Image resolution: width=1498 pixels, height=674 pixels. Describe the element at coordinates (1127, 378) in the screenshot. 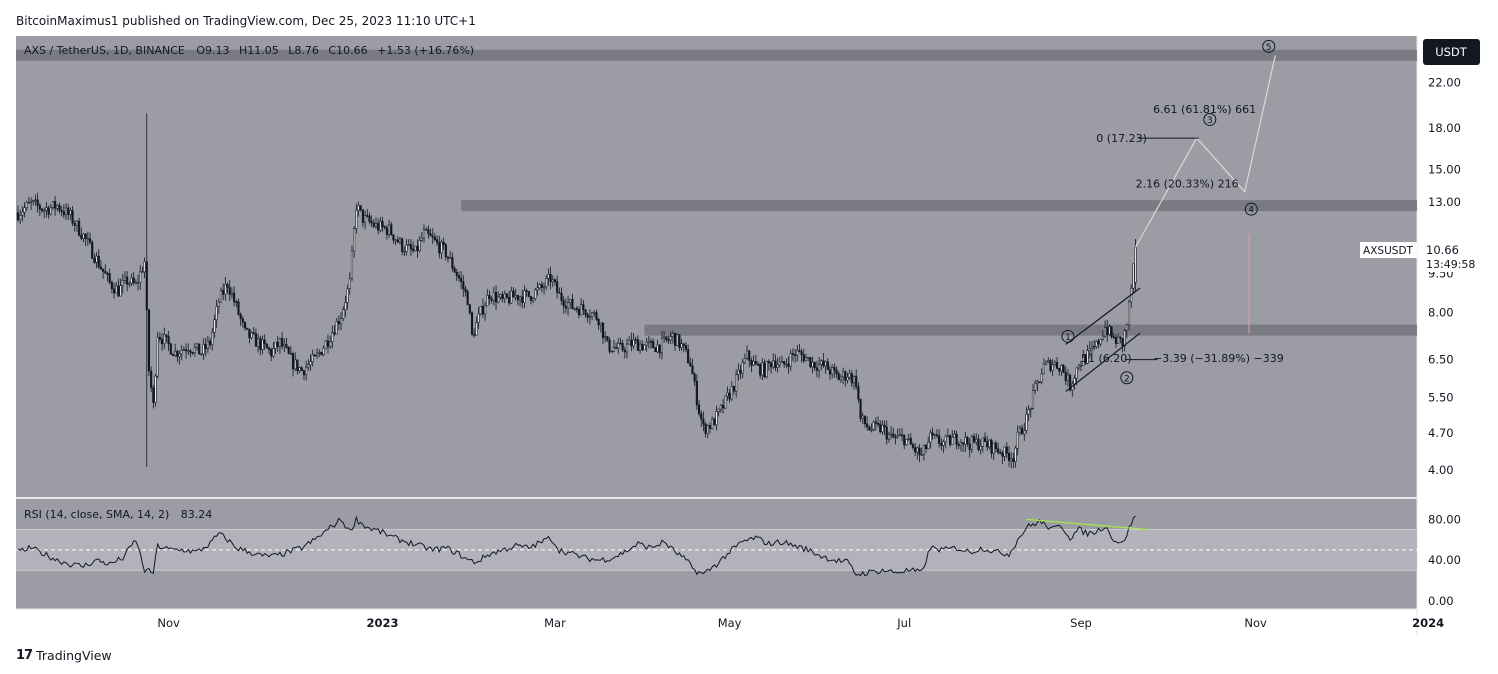

I see `wave-2-marker: 2` at that location.